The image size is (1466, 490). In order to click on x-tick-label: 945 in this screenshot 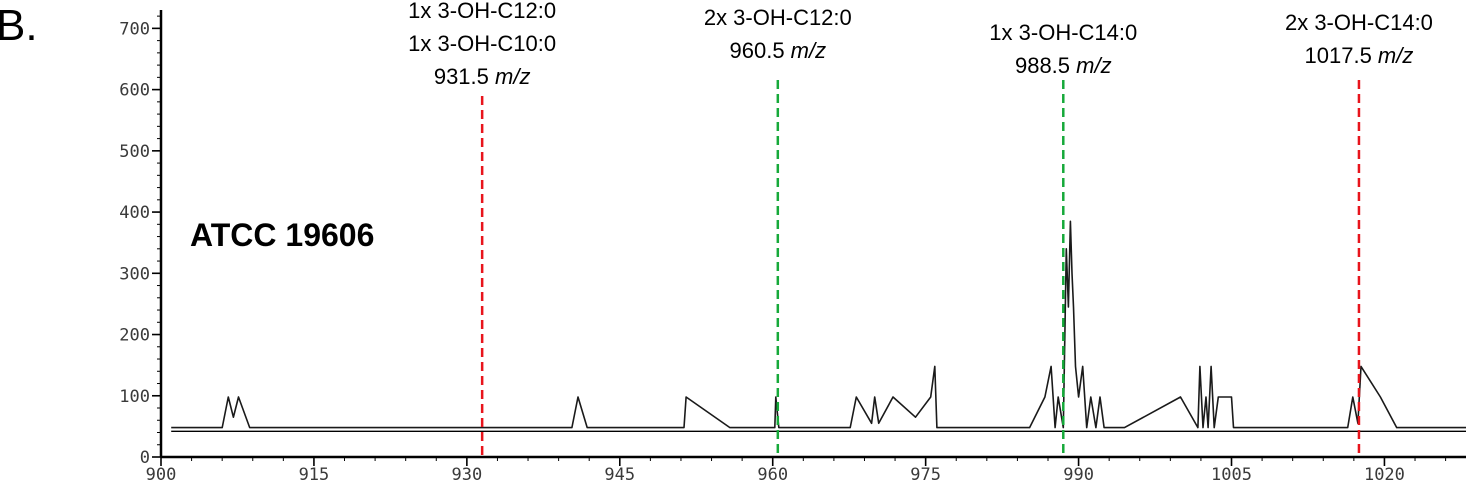, I will do `click(619, 475)`.